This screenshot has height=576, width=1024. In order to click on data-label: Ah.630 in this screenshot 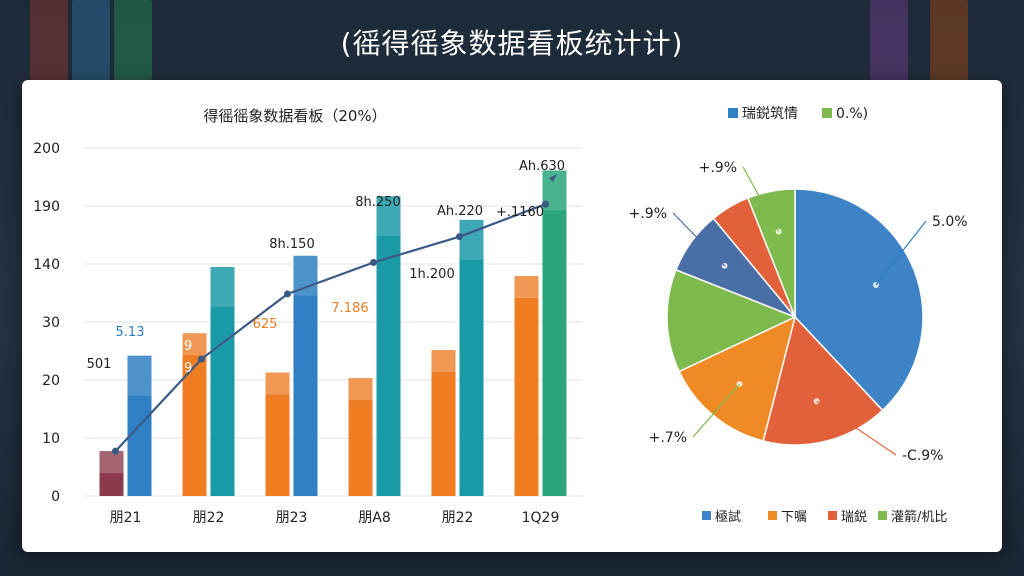, I will do `click(542, 166)`.